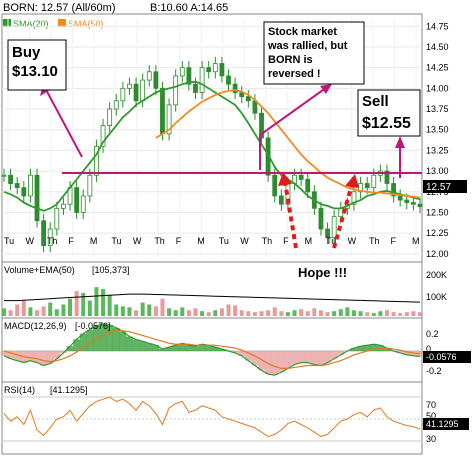 The width and height of the screenshot is (475, 458). Describe the element at coordinates (294, 74) in the screenshot. I see `reversal-callout-line4: reversed !` at that location.